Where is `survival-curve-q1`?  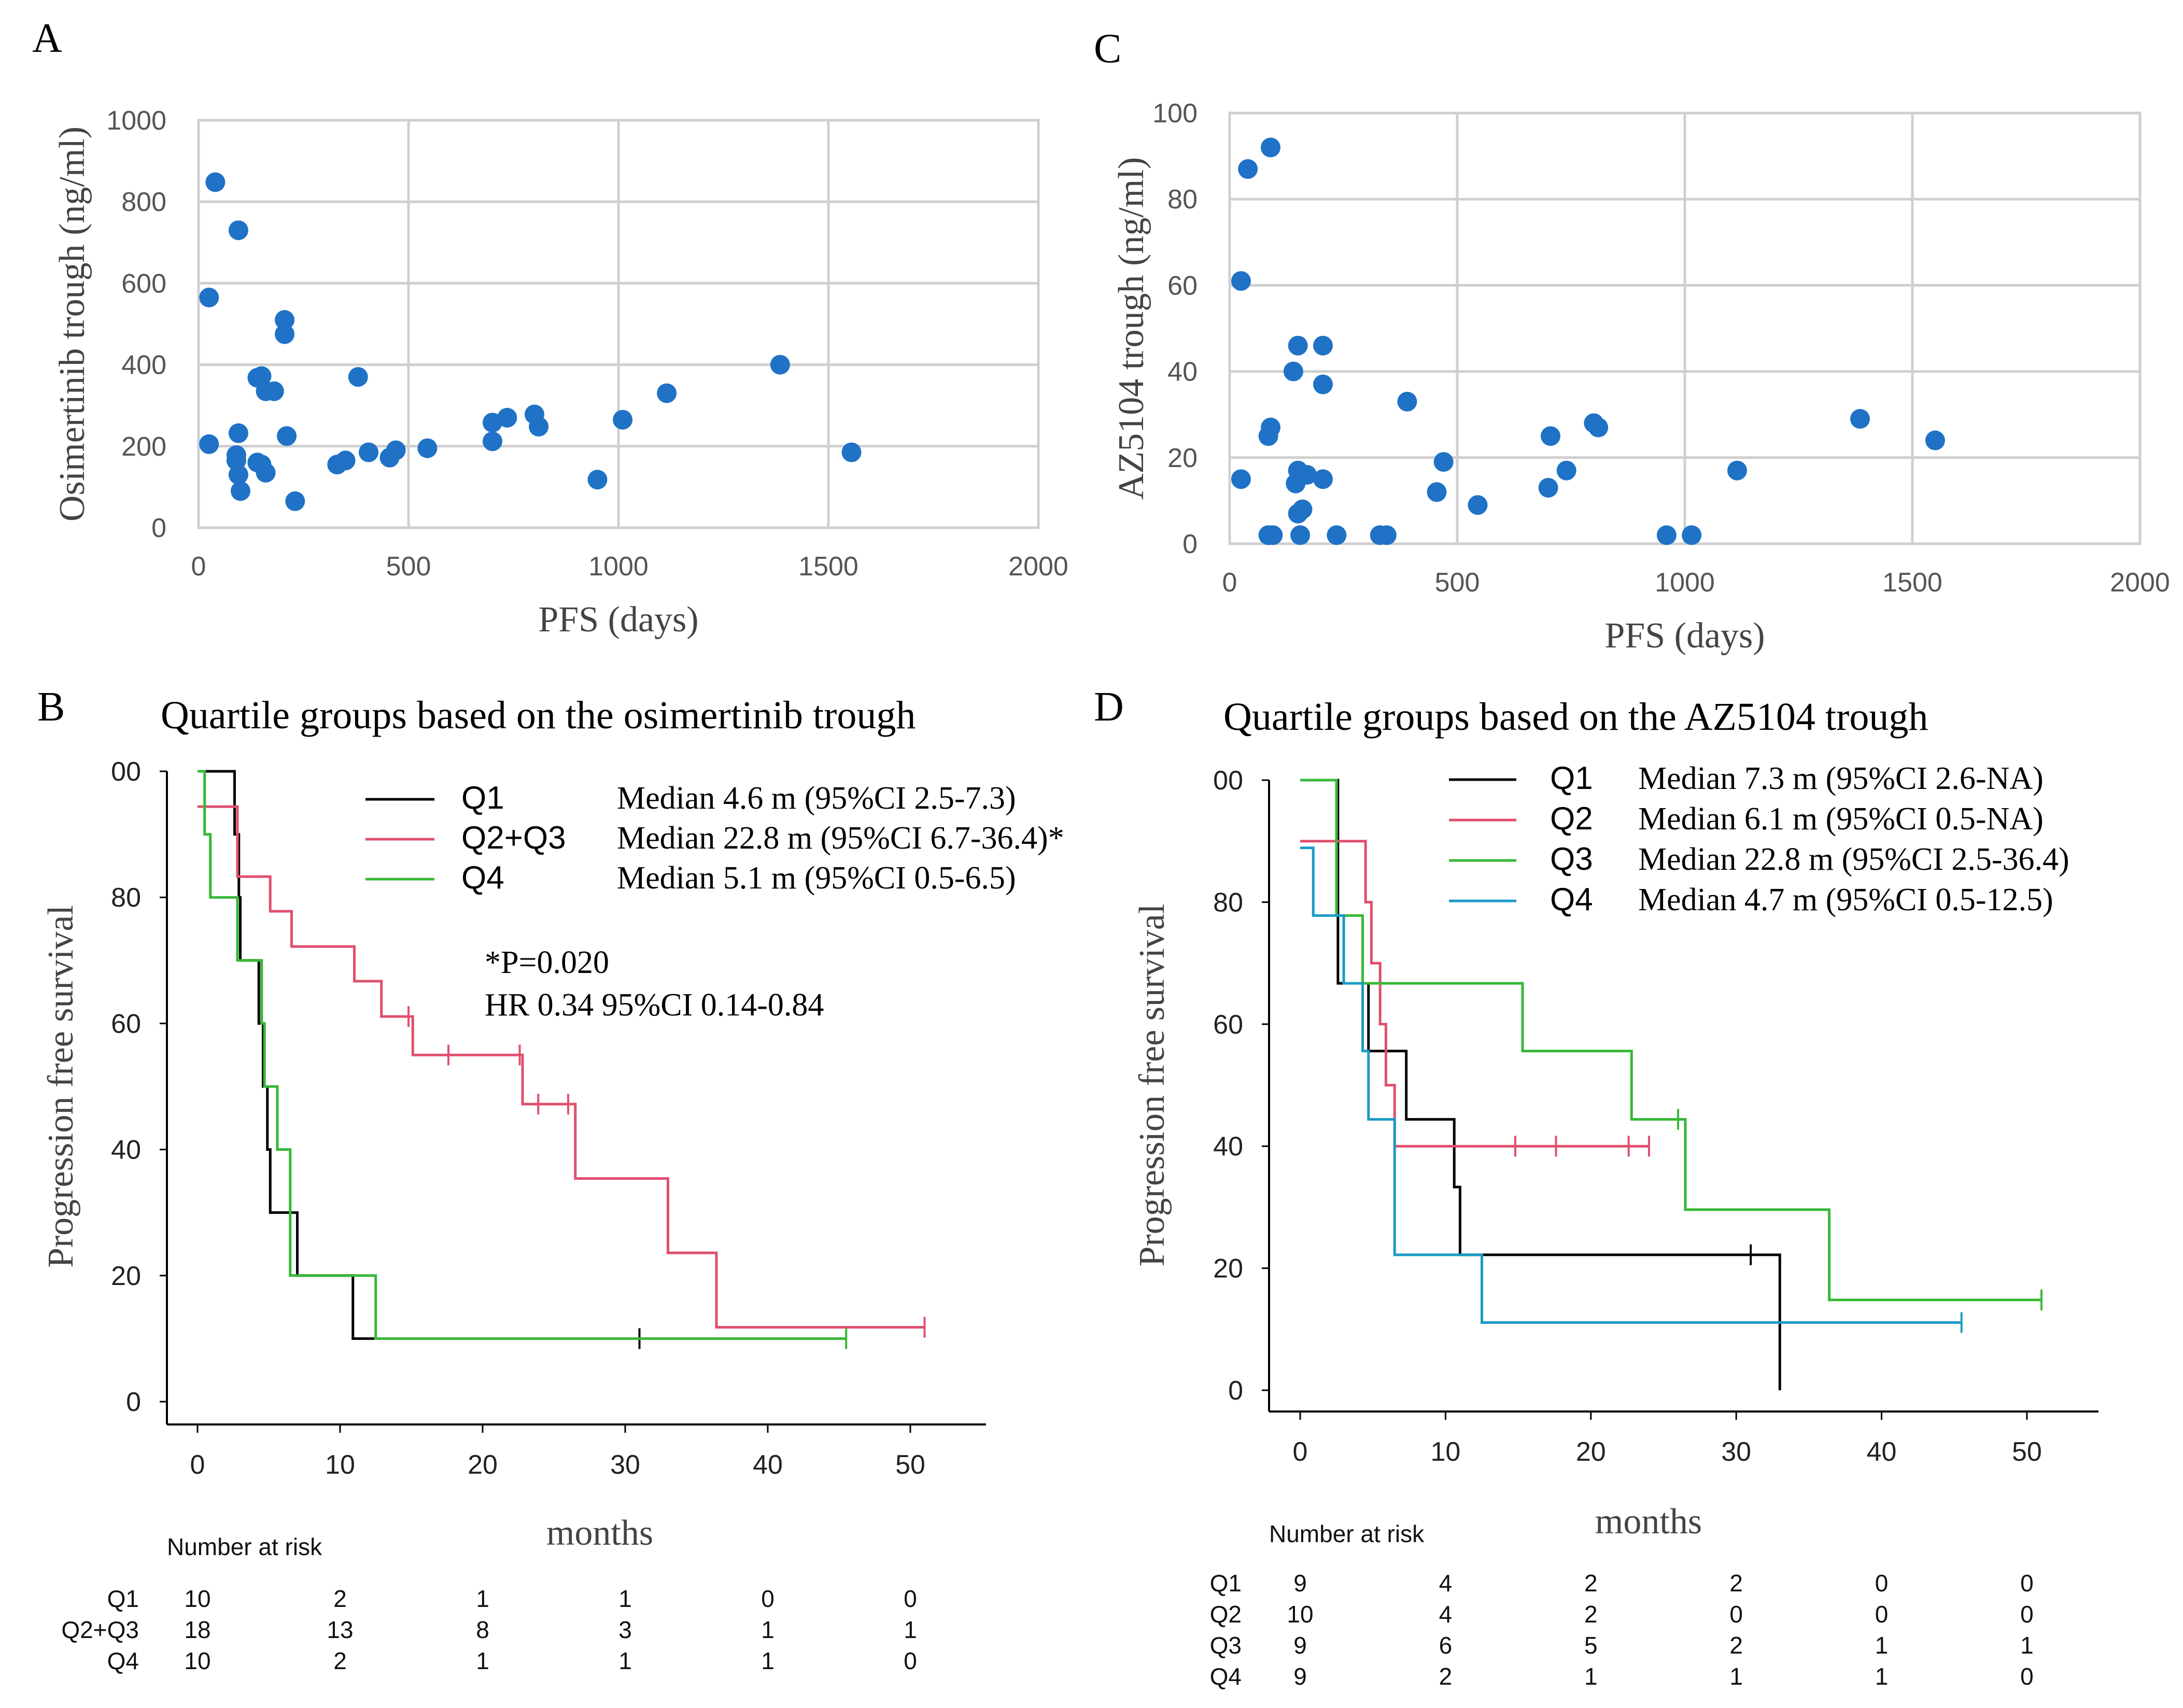 survival-curve-q1 is located at coordinates (286, 1055).